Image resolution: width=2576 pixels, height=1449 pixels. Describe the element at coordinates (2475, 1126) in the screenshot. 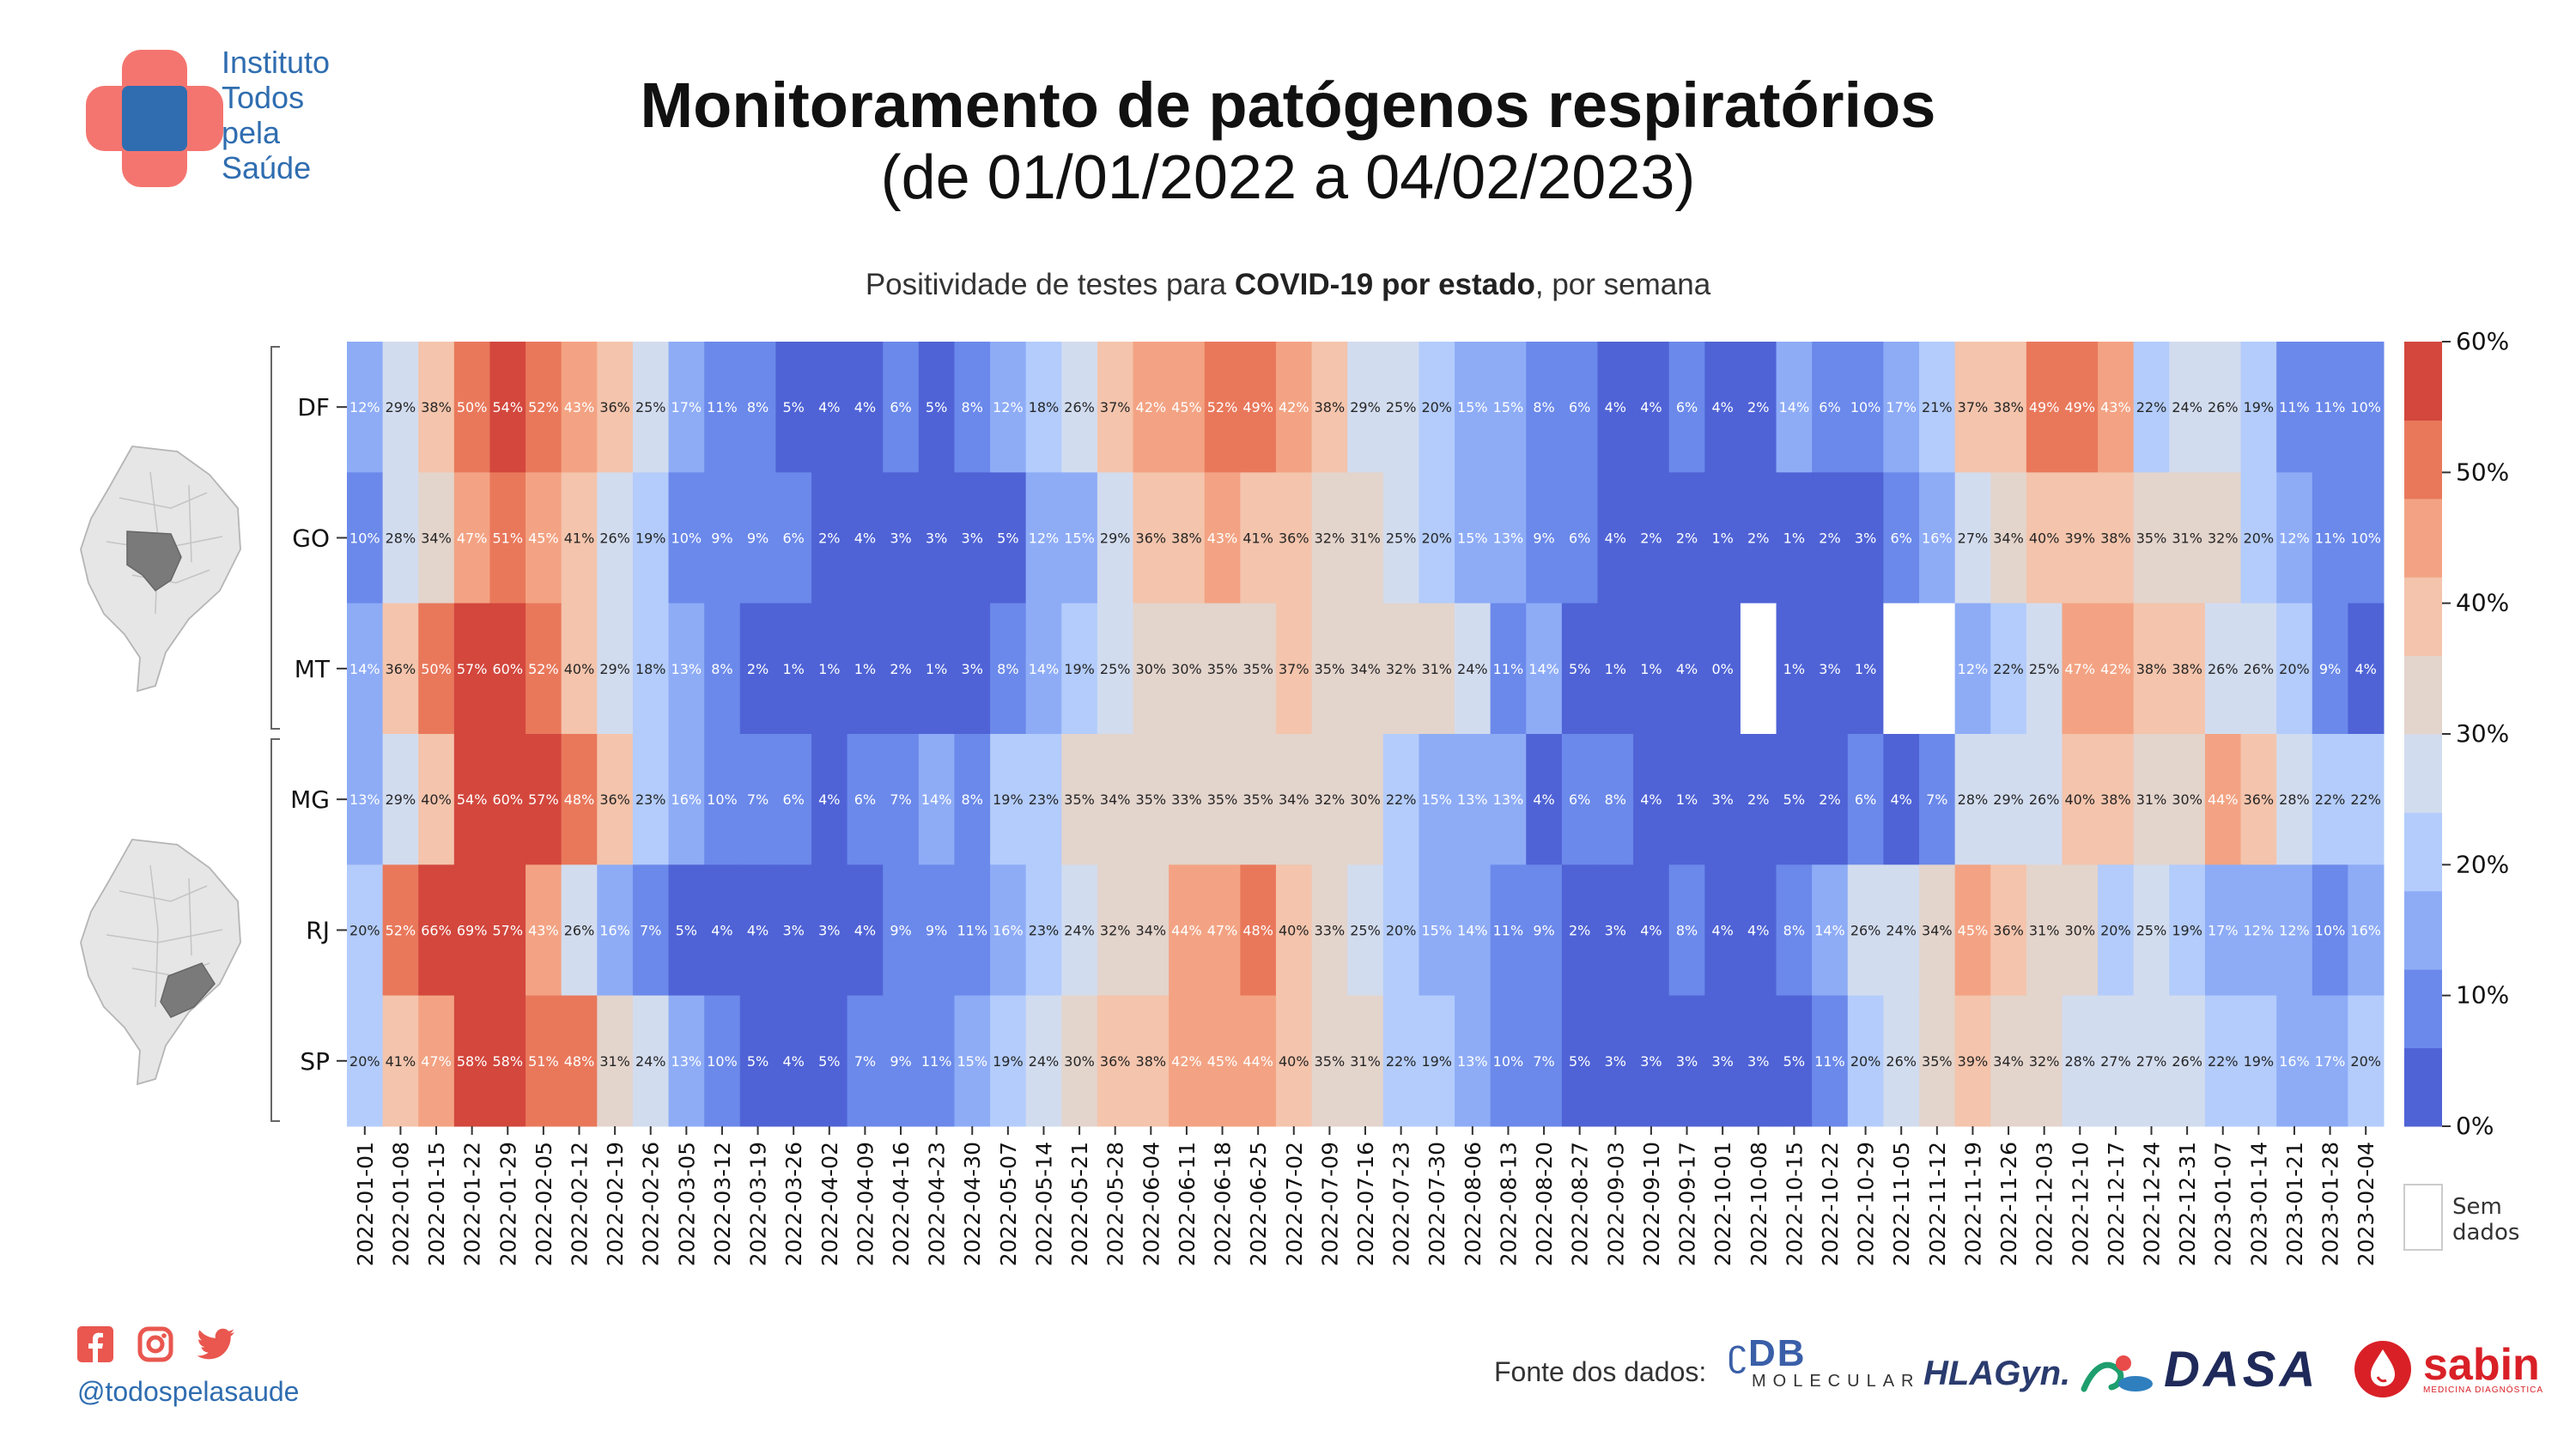

I see `colorbar-tick-label: 0%` at that location.